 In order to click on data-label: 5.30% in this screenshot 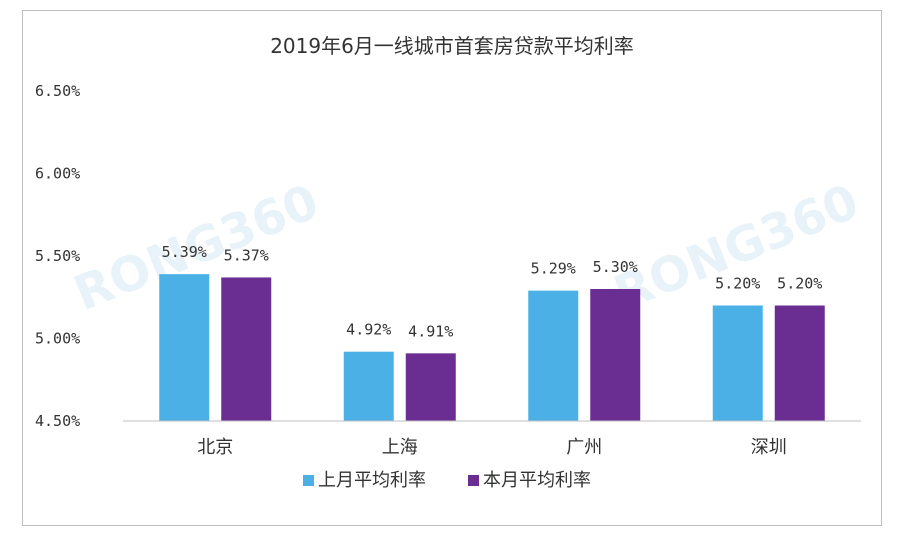, I will do `click(615, 267)`.